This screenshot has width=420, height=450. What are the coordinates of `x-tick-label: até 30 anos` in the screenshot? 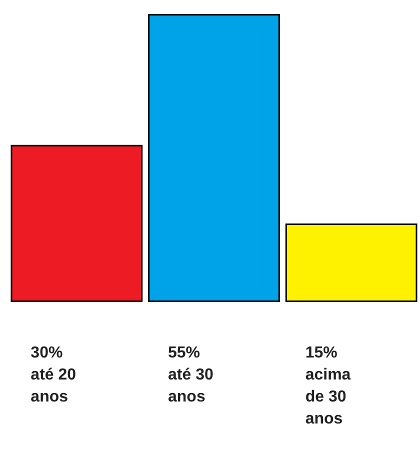 It's located at (193, 386).